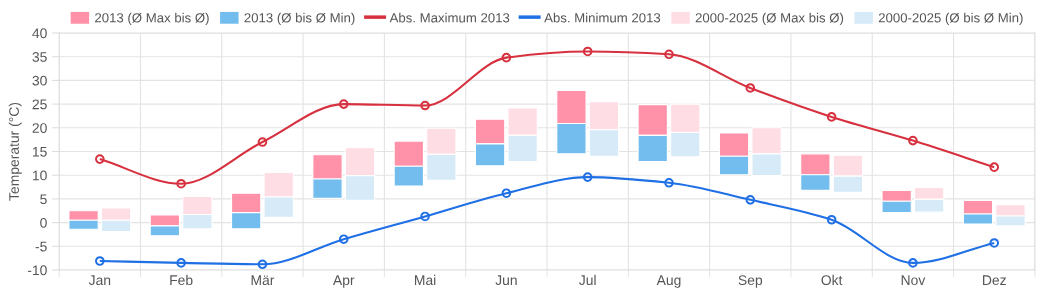 The width and height of the screenshot is (1038, 300). Describe the element at coordinates (950, 19) in the screenshot. I see `legend-label: 2000-2025 (Ø bis Ø Min)` at that location.